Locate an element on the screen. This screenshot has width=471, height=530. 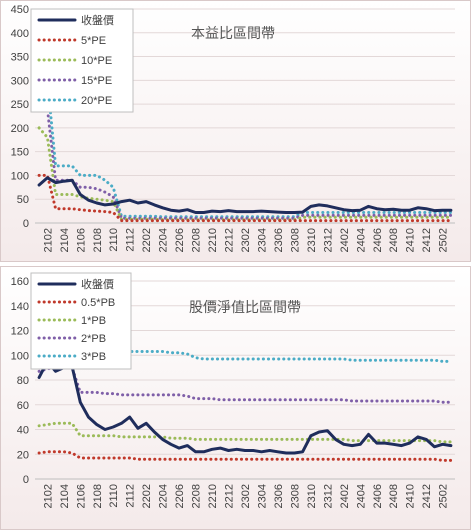
legend: 收盤價 0.5*PB 1*PB 2*PB 3*PB is located at coordinates (81, 321).